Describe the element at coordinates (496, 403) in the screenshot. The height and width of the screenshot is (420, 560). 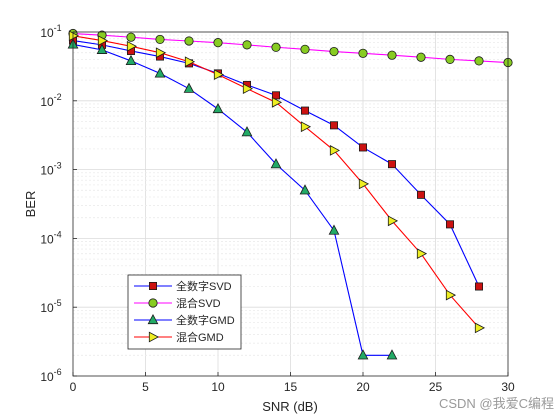
I see `watermark-text: CSDN @我爱C编程` at that location.